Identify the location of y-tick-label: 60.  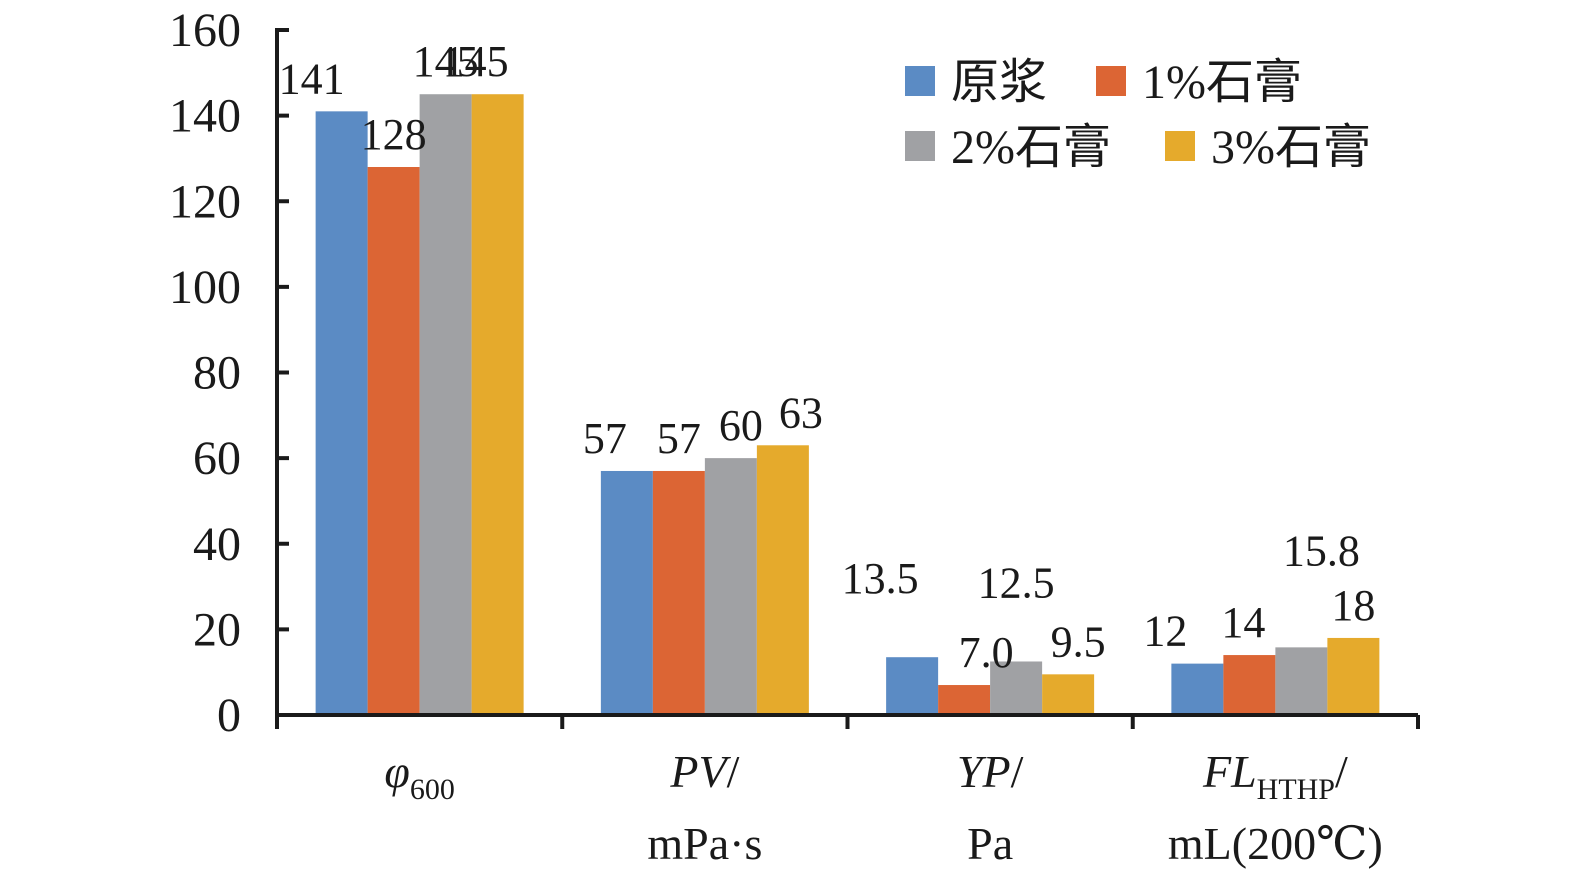
(217, 458).